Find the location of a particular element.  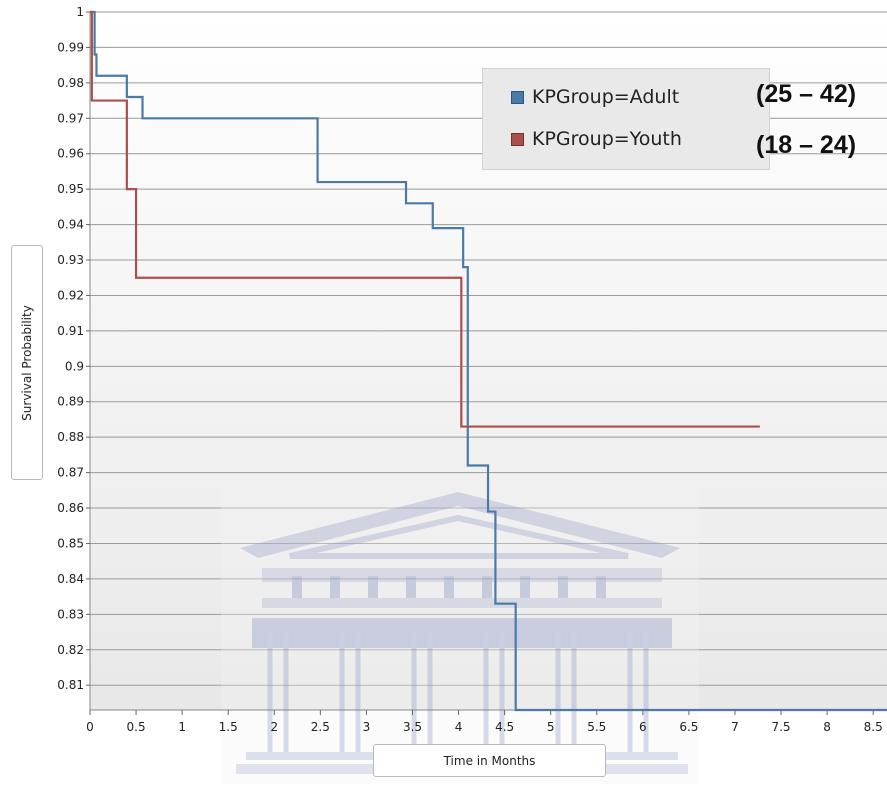

legend-label-adult: KPGroup=Adult is located at coordinates (606, 97).